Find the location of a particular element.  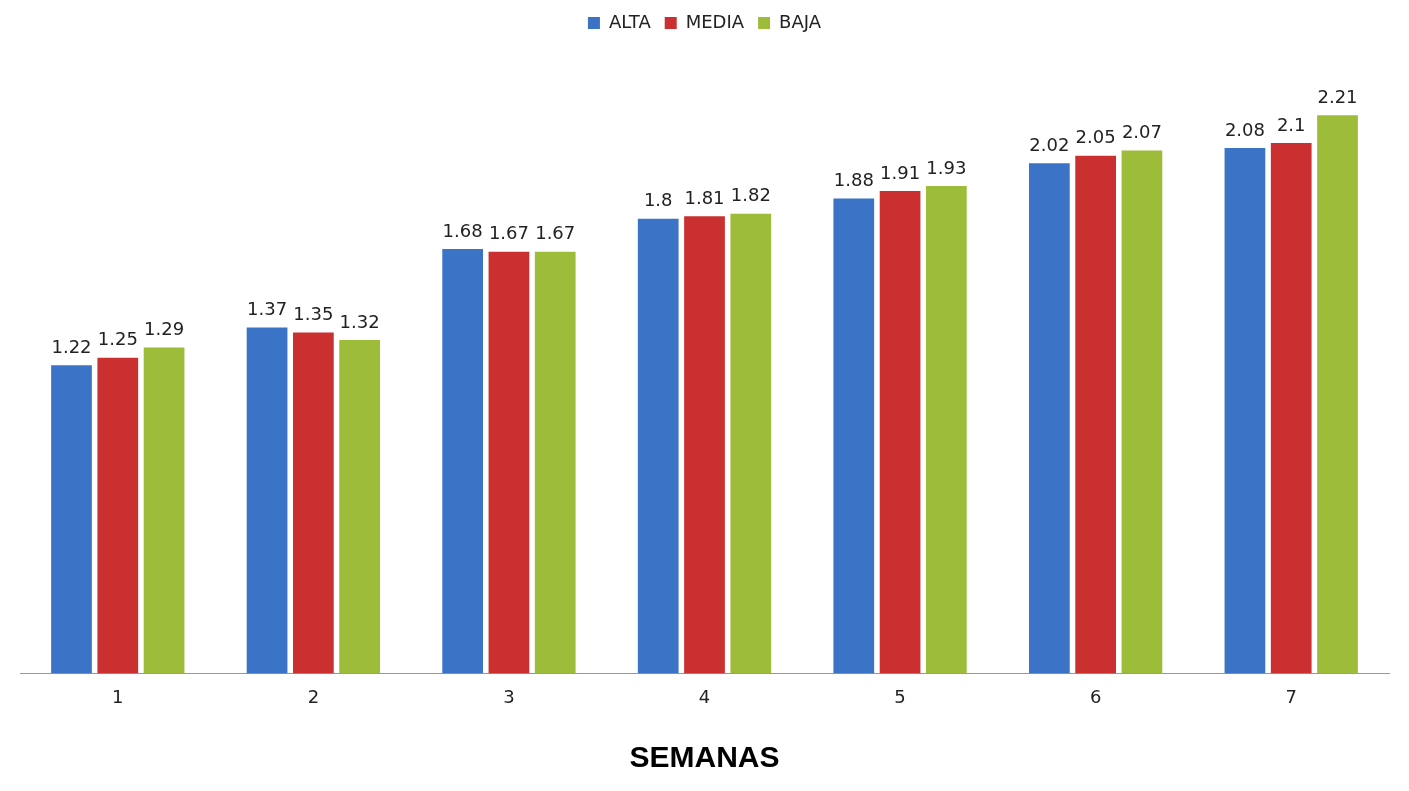

data-label: 2.05 is located at coordinates (1095, 137).